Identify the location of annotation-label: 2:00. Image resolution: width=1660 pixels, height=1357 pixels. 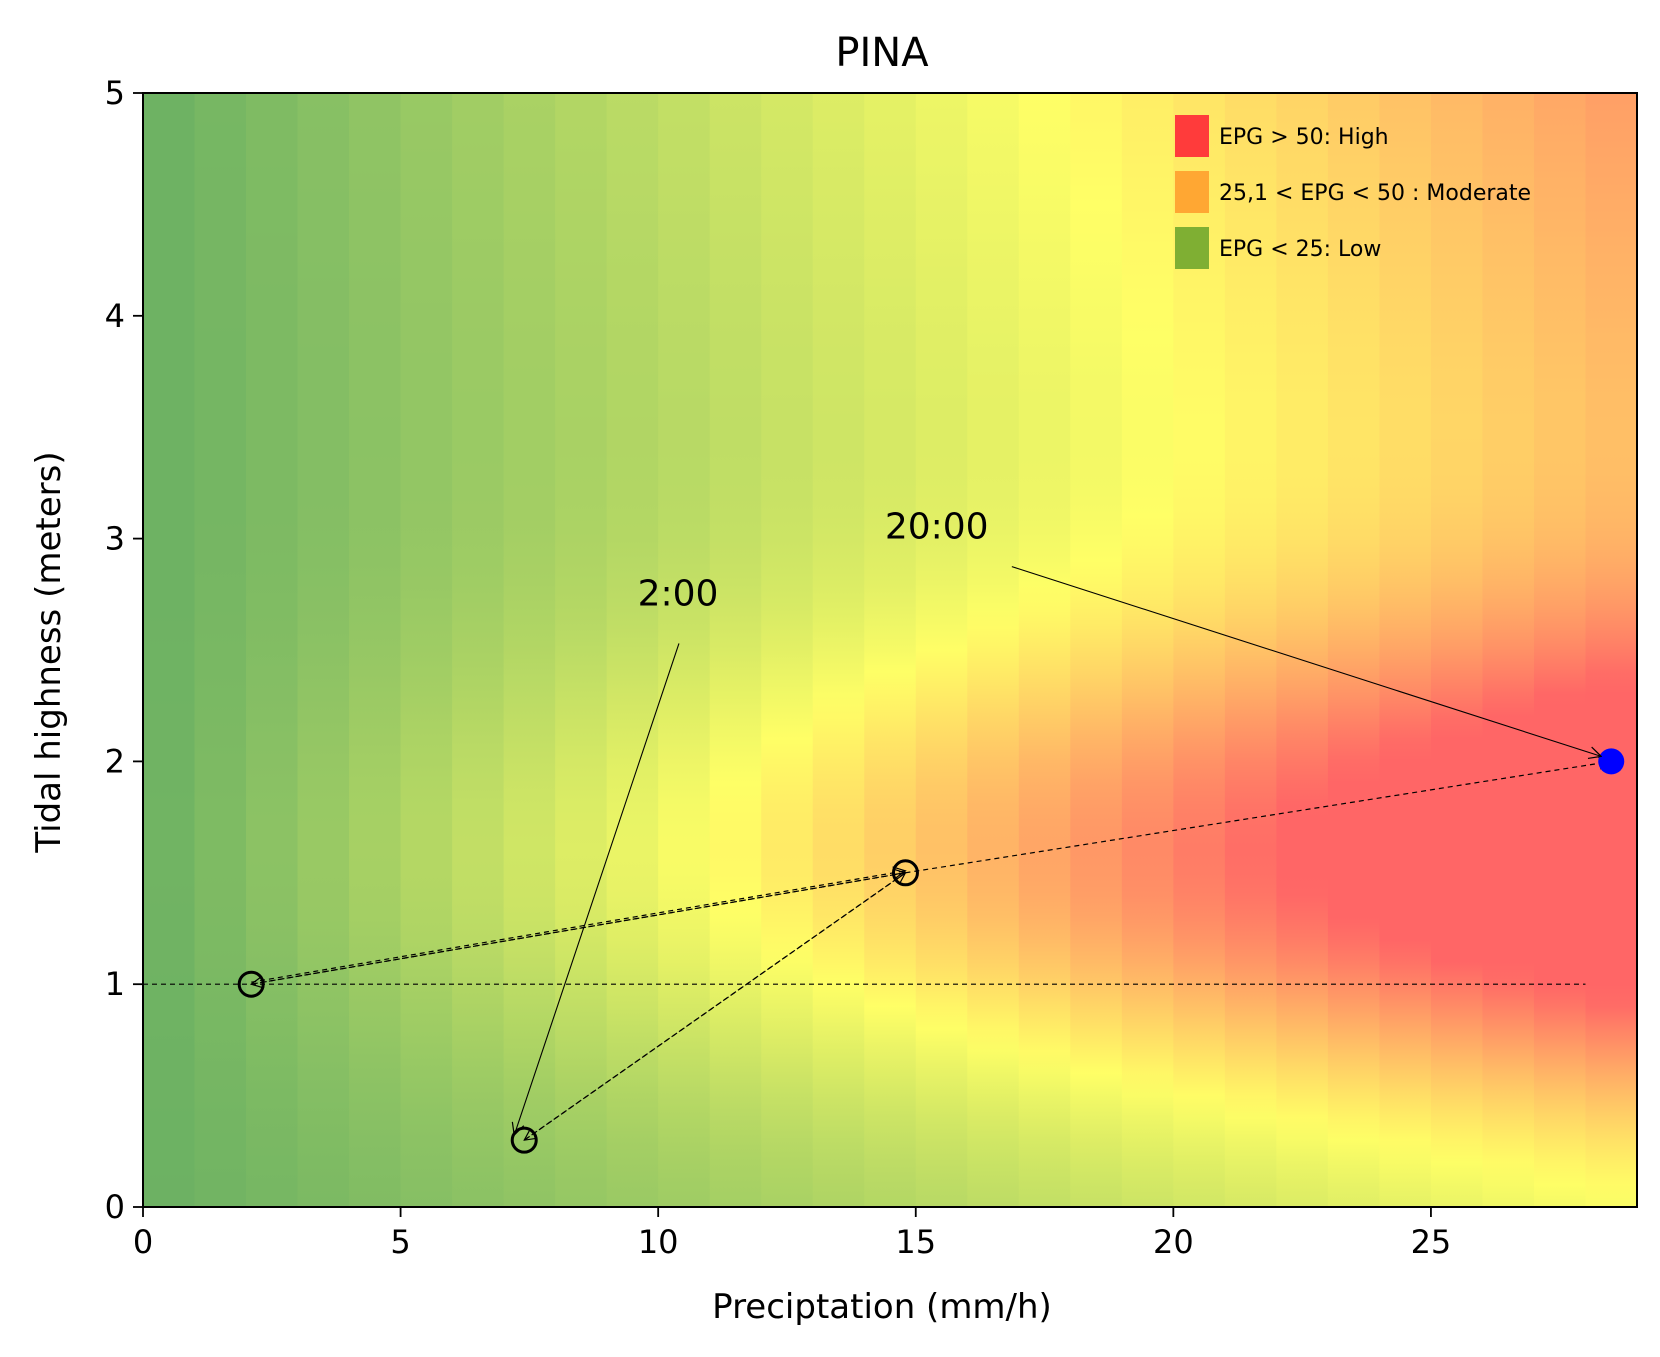
(678, 593).